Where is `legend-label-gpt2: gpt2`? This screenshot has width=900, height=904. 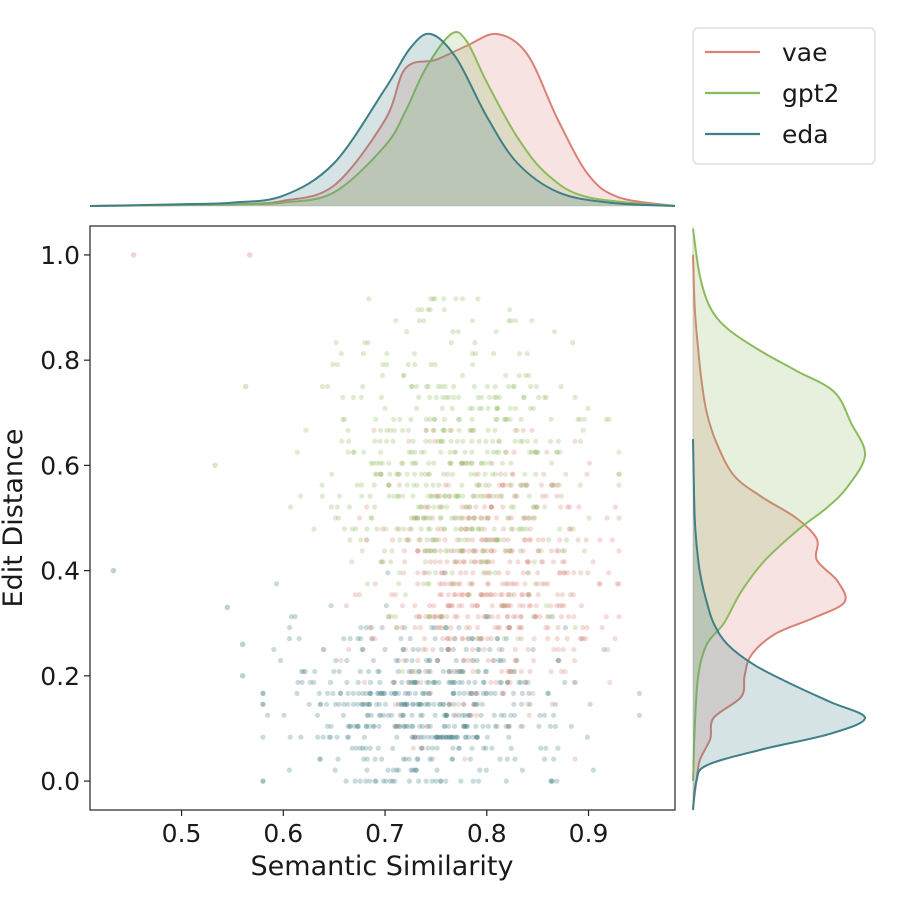
legend-label-gpt2: gpt2 is located at coordinates (810, 93).